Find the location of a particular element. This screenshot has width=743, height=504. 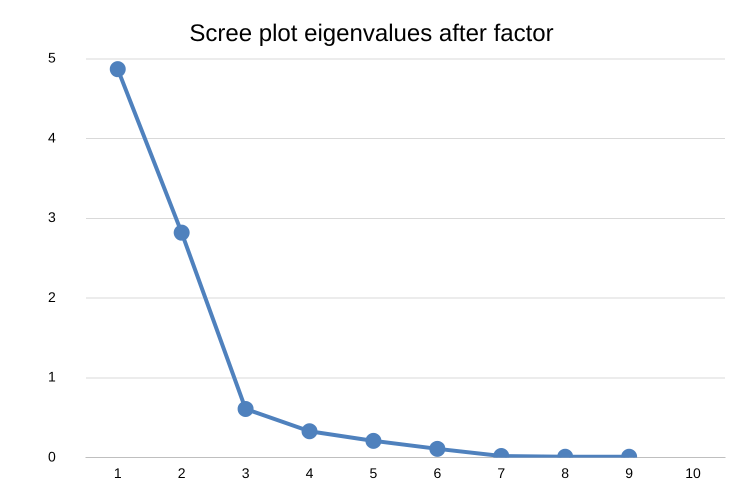

y-tick-label: 1 is located at coordinates (52, 376).